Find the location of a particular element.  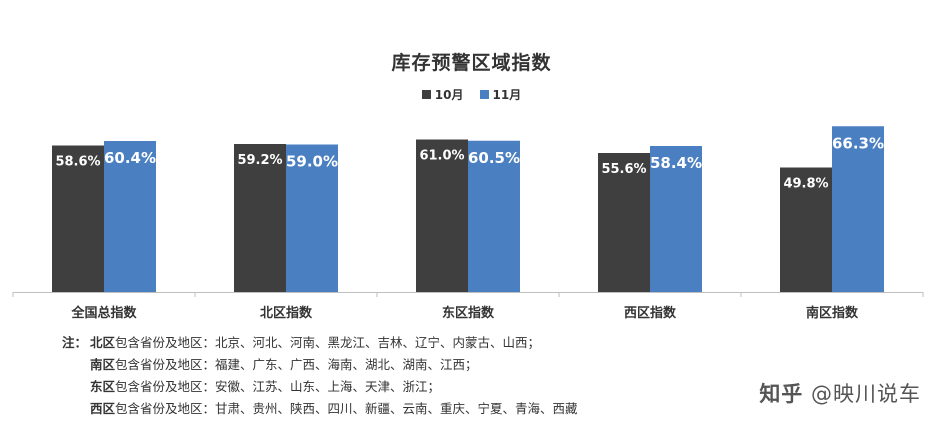

chart-legend: 10月 11月 is located at coordinates (471, 94).